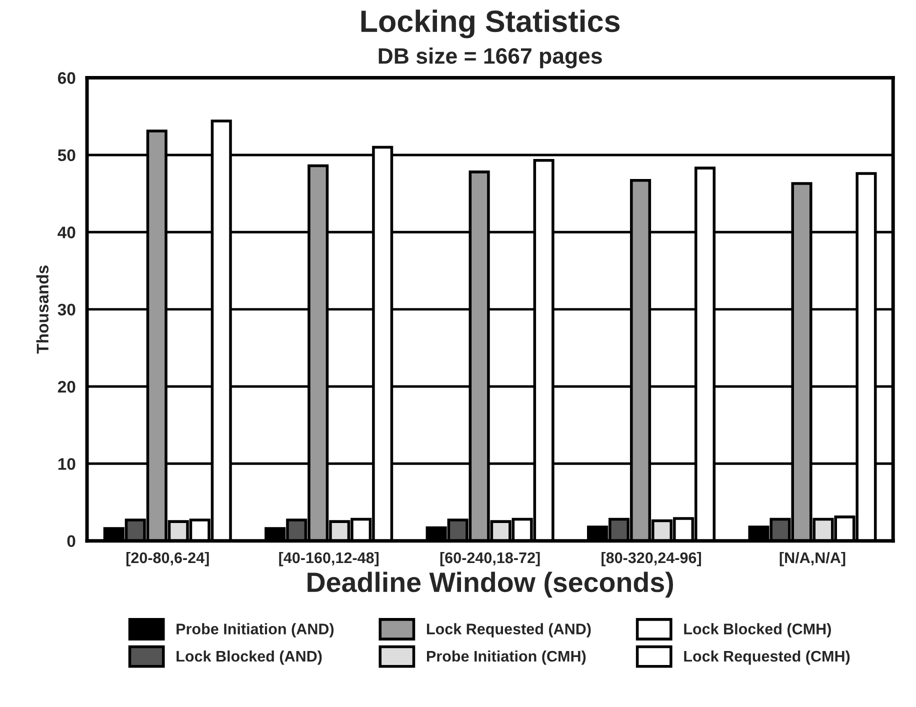  I want to click on chart-title: Locking Statistics, so click(490, 24).